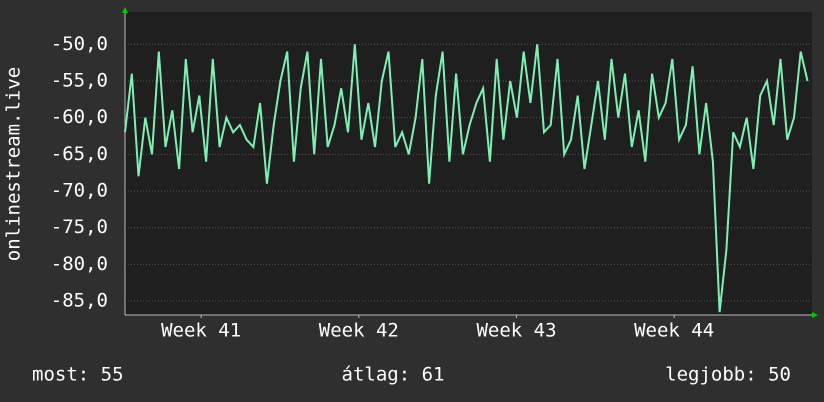 The height and width of the screenshot is (402, 824). Describe the element at coordinates (79, 264) in the screenshot. I see `y-tick-label: -80,0` at that location.